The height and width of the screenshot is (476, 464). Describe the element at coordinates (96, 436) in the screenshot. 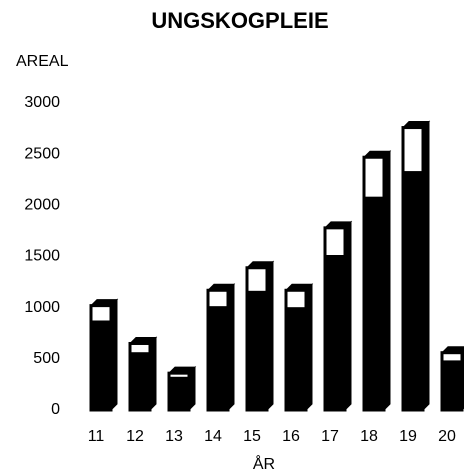

I see `x-tick-label: 11` at that location.